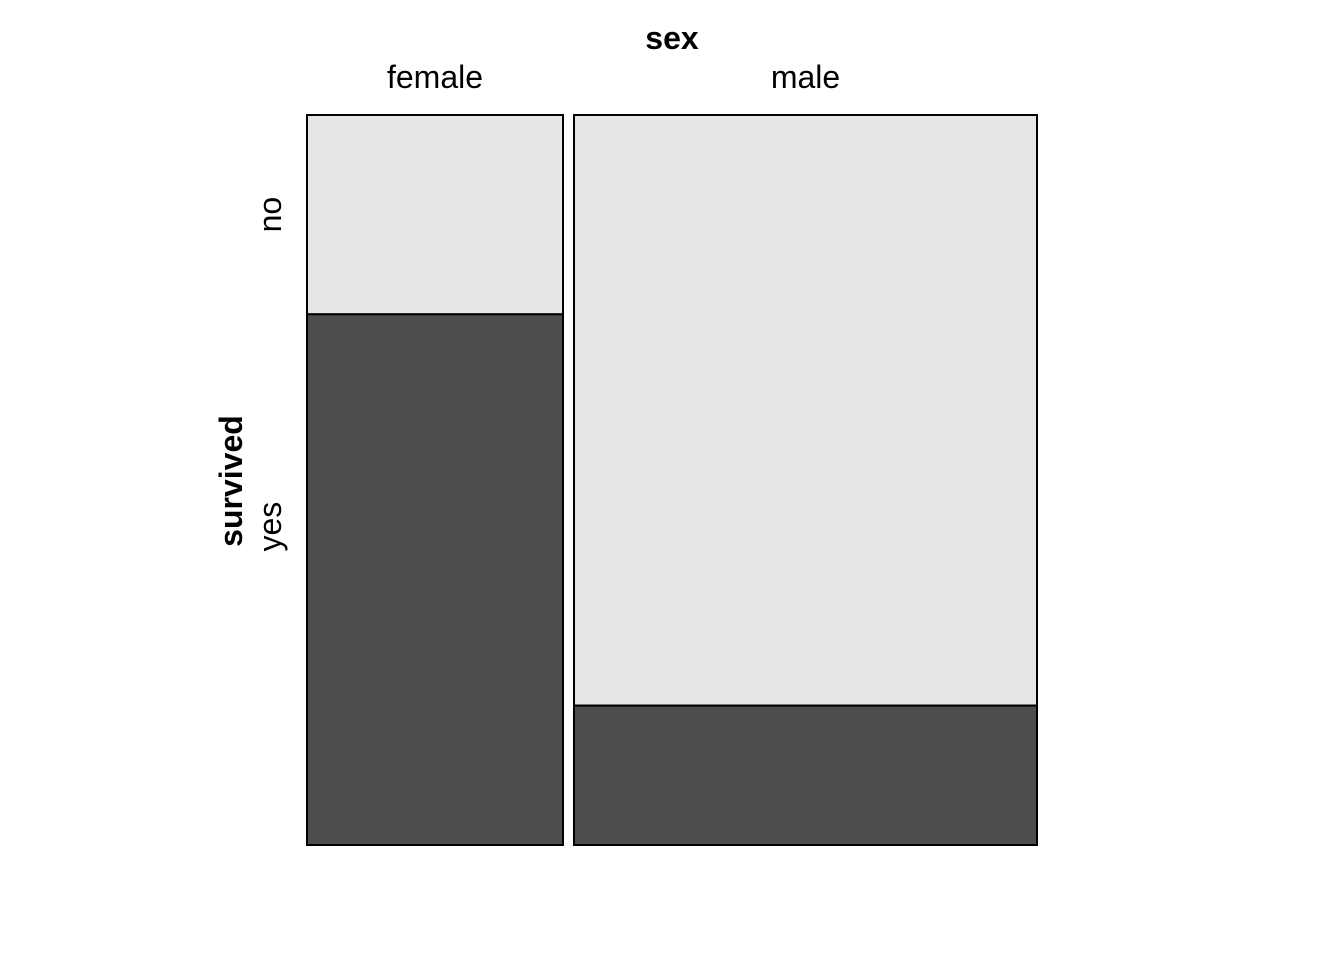 Image resolution: width=1344 pixels, height=960 pixels. I want to click on x-level-label-female: female, so click(435, 77).